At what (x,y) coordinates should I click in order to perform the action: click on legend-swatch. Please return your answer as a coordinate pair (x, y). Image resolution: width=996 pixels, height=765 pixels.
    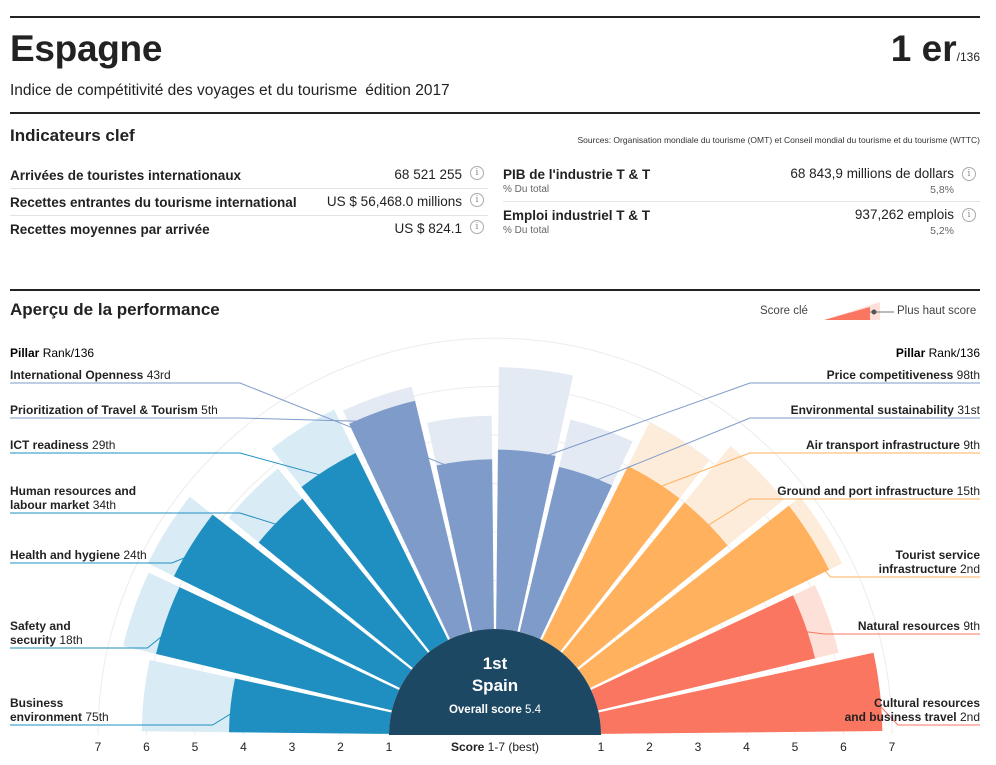
    Looking at the image, I should click on (859, 311).